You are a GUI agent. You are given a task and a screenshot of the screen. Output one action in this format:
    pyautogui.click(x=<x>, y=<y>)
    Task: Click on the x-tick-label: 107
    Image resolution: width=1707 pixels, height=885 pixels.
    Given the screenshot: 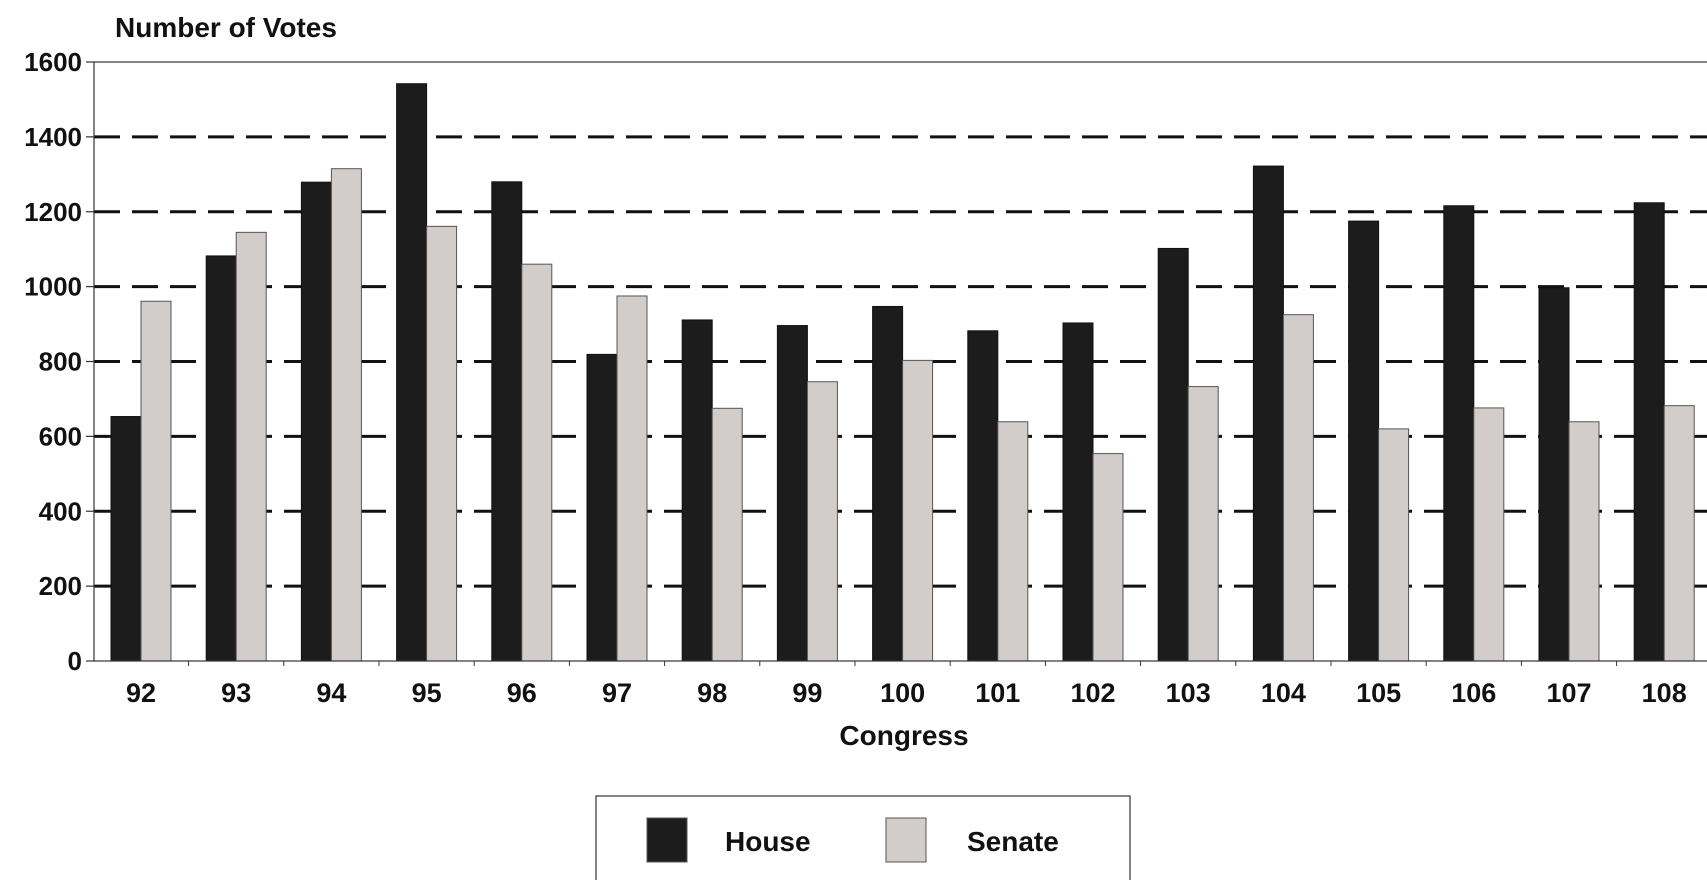 What is the action you would take?
    pyautogui.click(x=1568, y=693)
    